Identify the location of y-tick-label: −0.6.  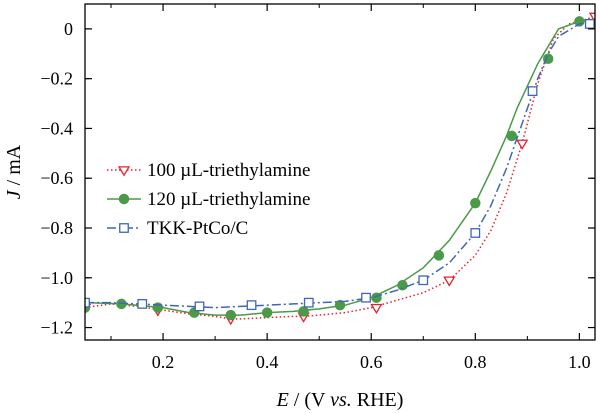
(56, 178).